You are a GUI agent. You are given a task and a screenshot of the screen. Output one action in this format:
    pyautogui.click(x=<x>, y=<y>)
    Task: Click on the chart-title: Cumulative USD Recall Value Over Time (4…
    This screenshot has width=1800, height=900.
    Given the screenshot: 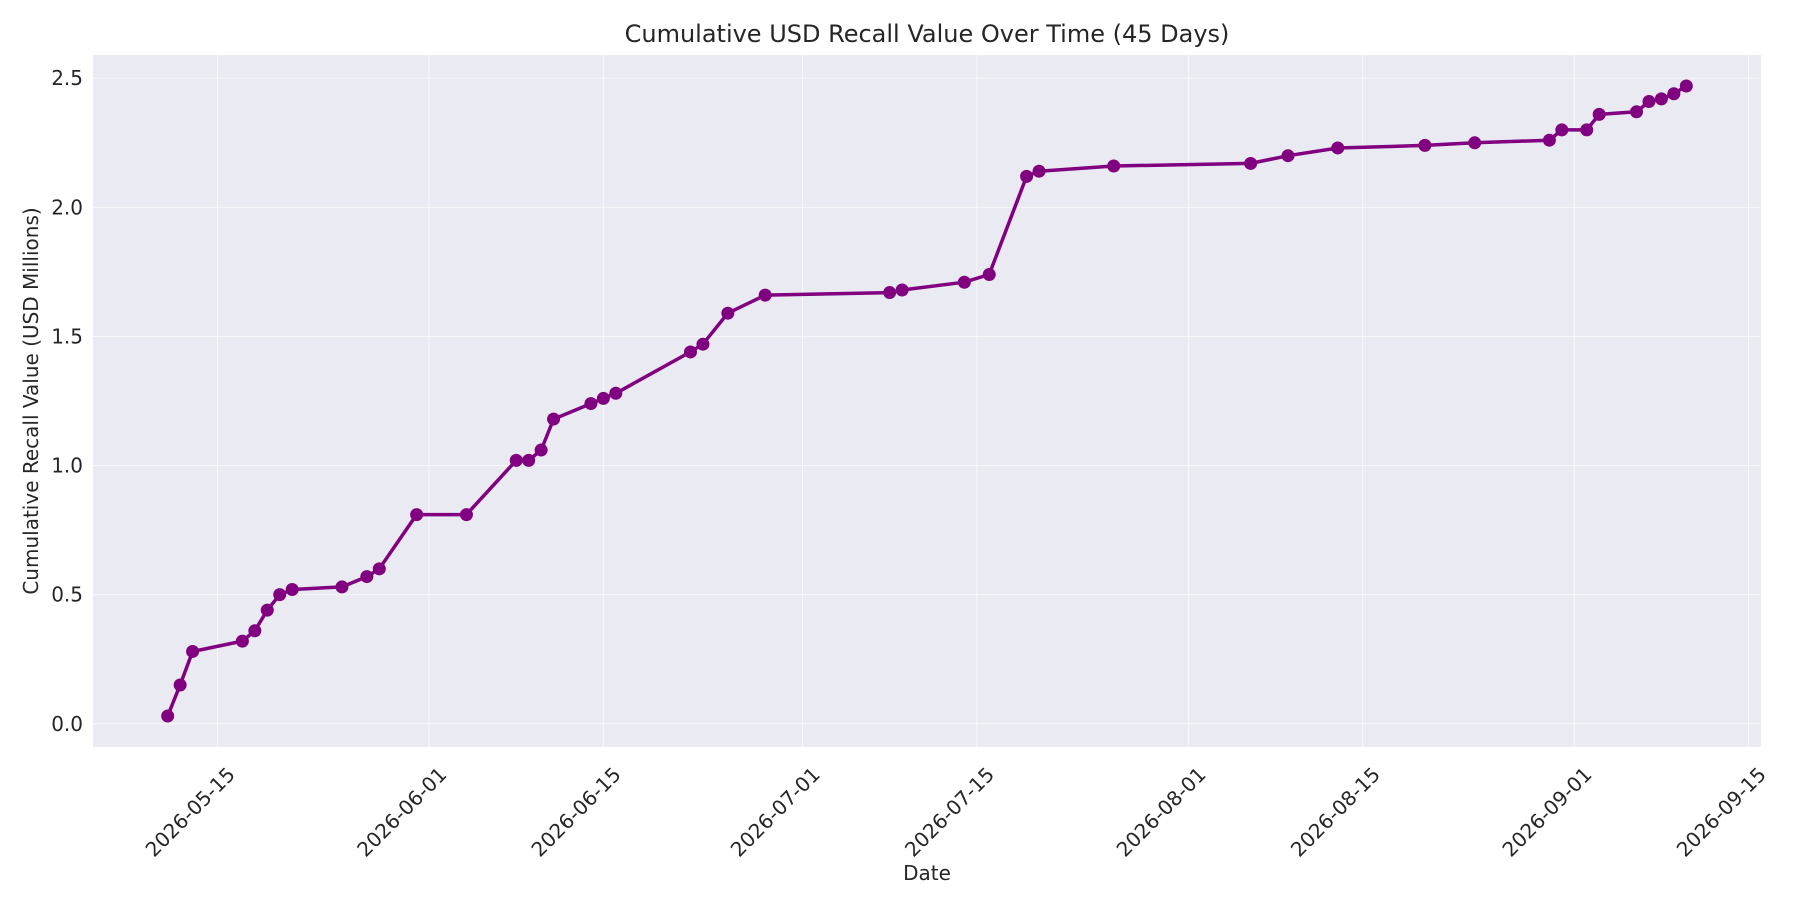 What is the action you would take?
    pyautogui.click(x=927, y=34)
    